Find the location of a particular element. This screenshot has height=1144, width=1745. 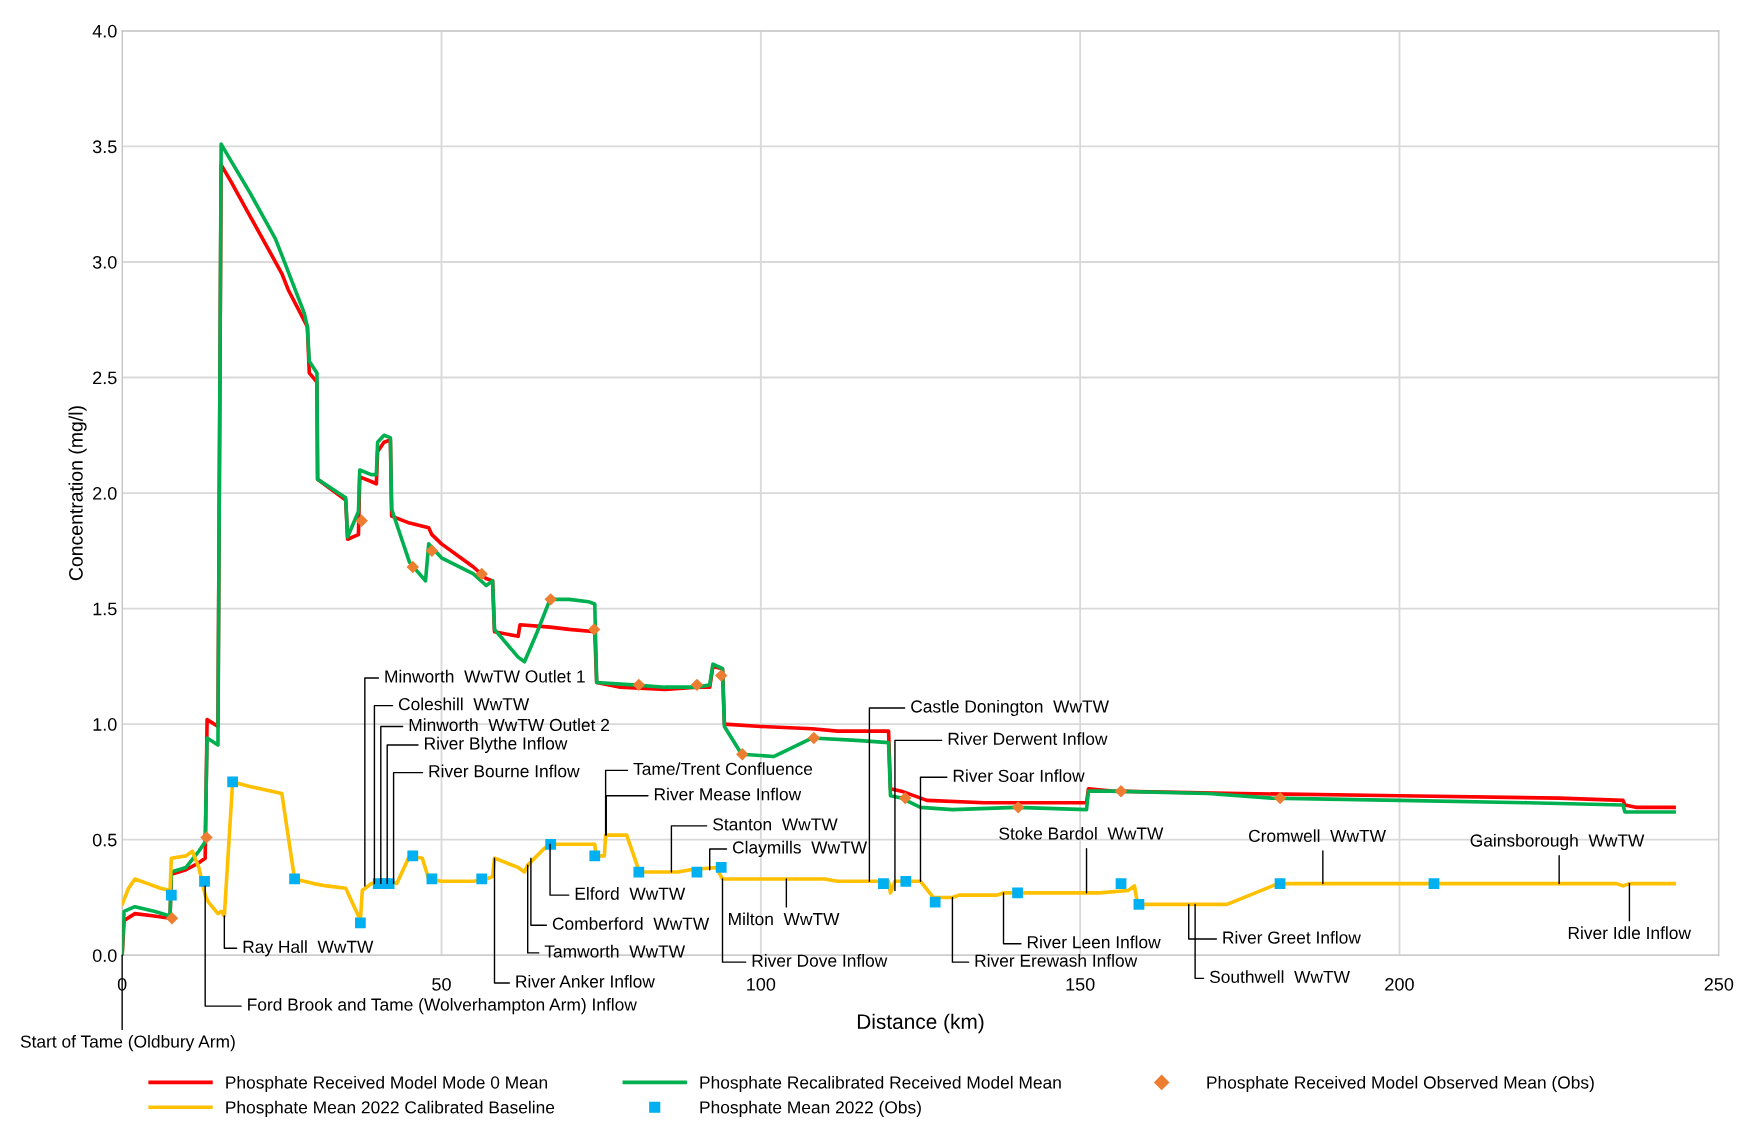

annotation: Cromwell WwTW is located at coordinates (1317, 836).